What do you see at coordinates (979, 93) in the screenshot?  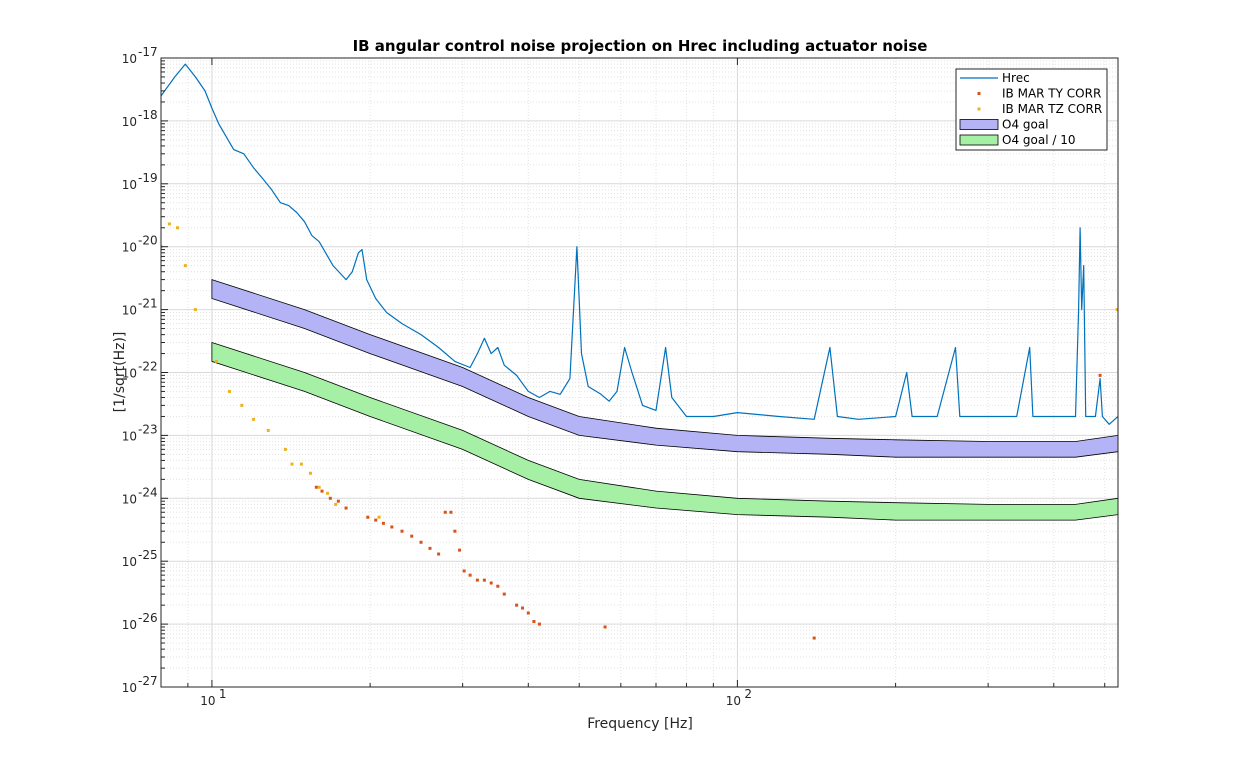 I see `legend-swatch-ib-mar-ty-corr` at bounding box center [979, 93].